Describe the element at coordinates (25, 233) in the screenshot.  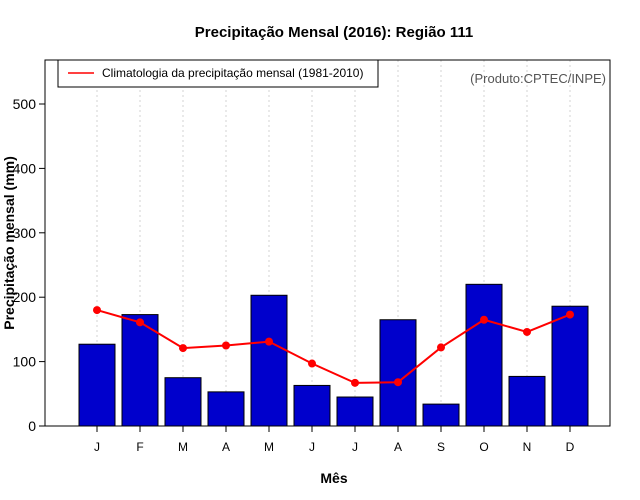
I see `y-tick-label-300: 300` at that location.